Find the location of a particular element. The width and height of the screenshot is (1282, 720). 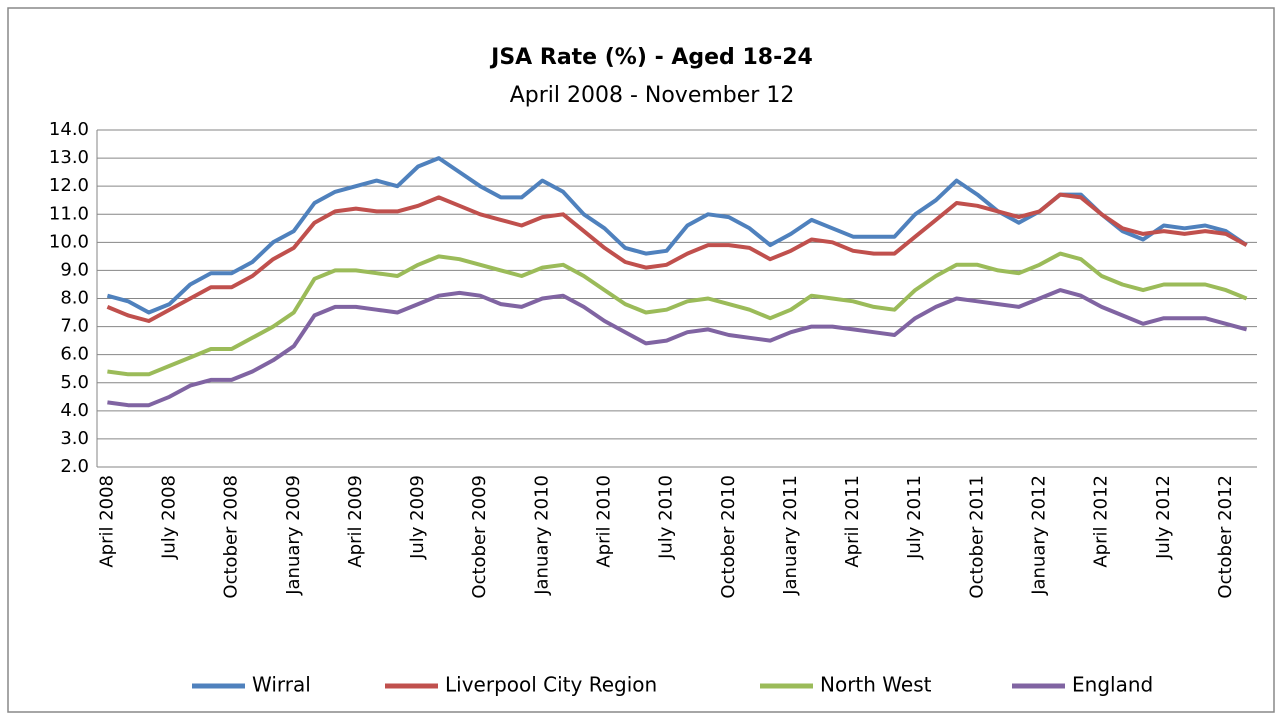

x-tick-label: October 2008 is located at coordinates (231, 537).